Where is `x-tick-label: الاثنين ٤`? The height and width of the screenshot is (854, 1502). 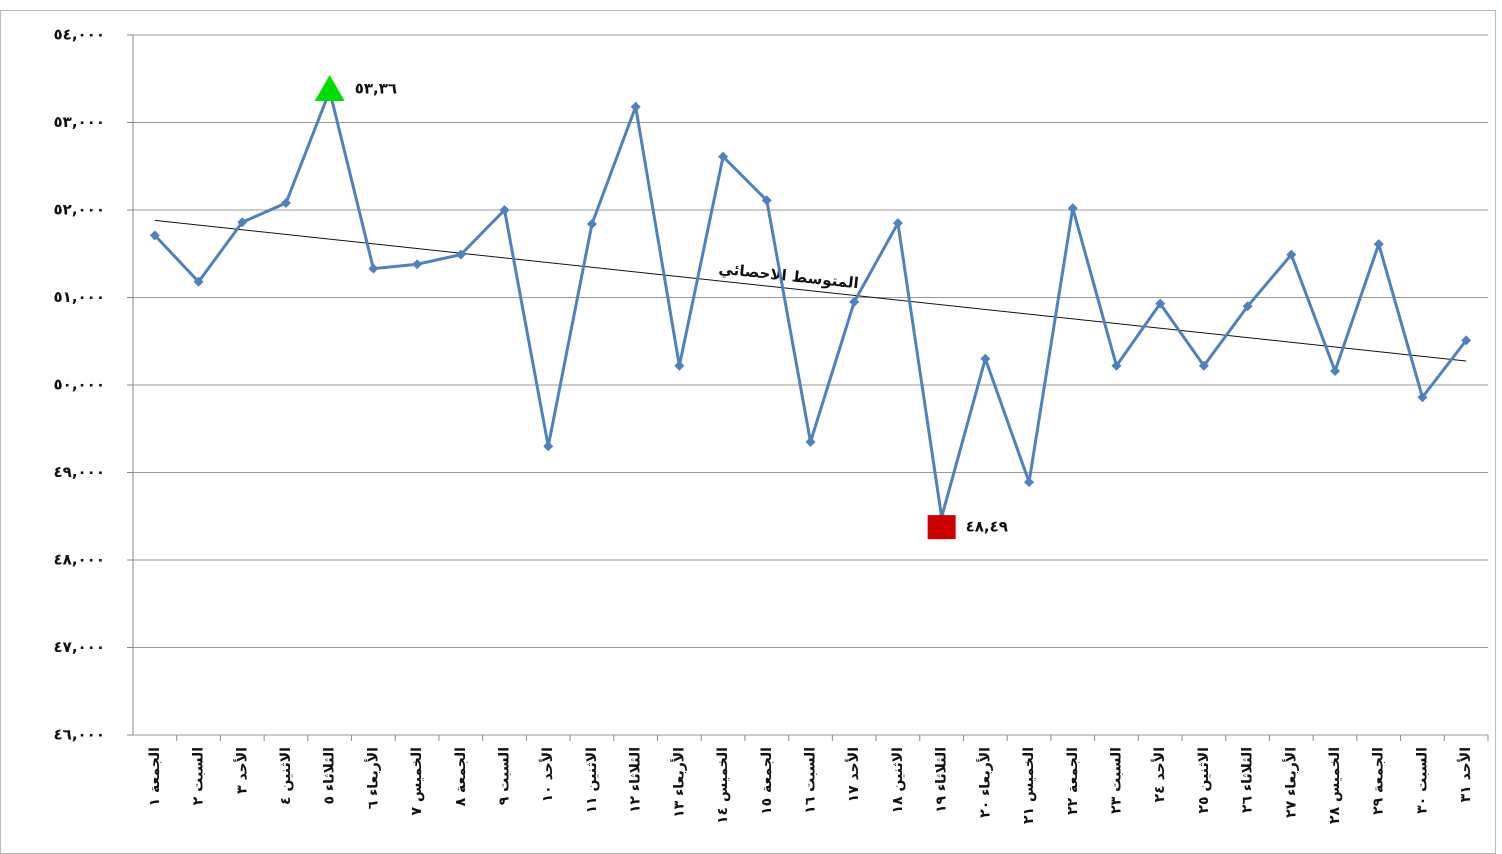 x-tick-label: الاثنين ٤ is located at coordinates (286, 776).